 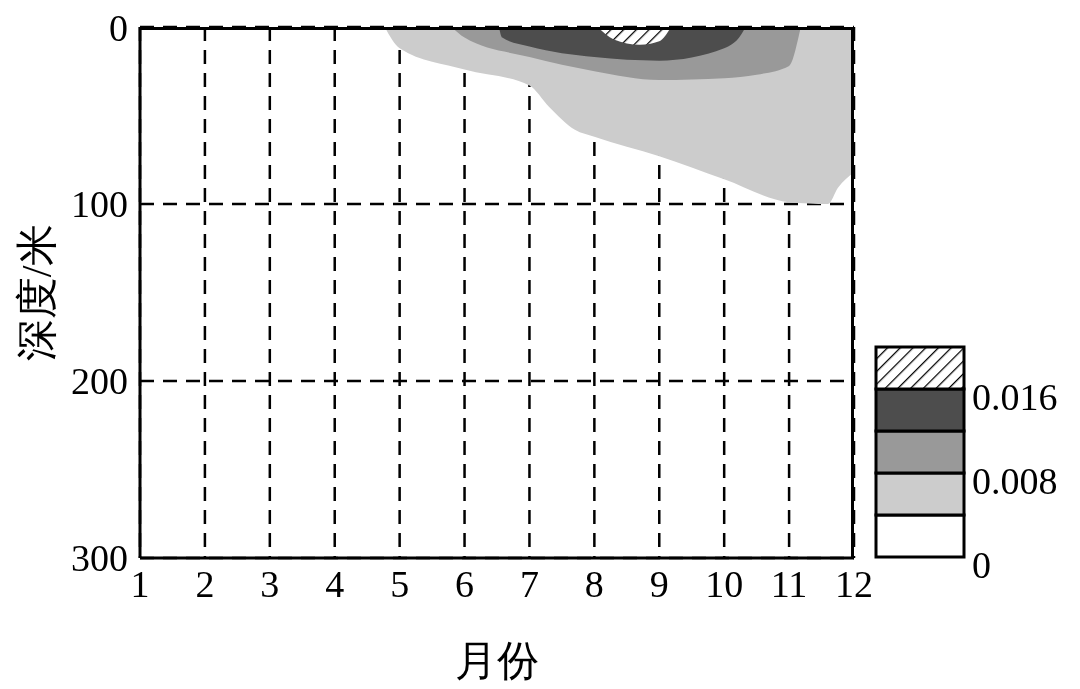 I want to click on x-tick-label: 4, so click(x=335, y=583).